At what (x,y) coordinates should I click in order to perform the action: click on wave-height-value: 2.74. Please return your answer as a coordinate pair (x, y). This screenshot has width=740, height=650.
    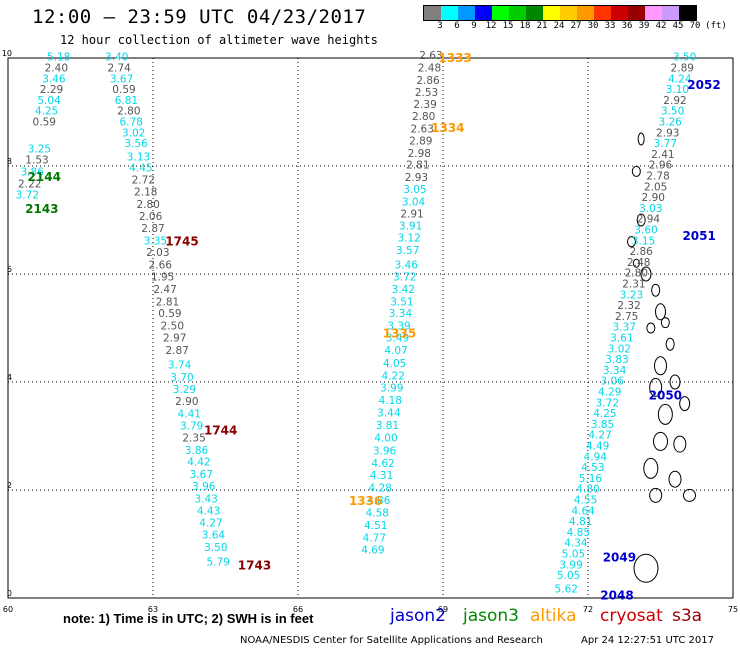
    Looking at the image, I should click on (119, 69).